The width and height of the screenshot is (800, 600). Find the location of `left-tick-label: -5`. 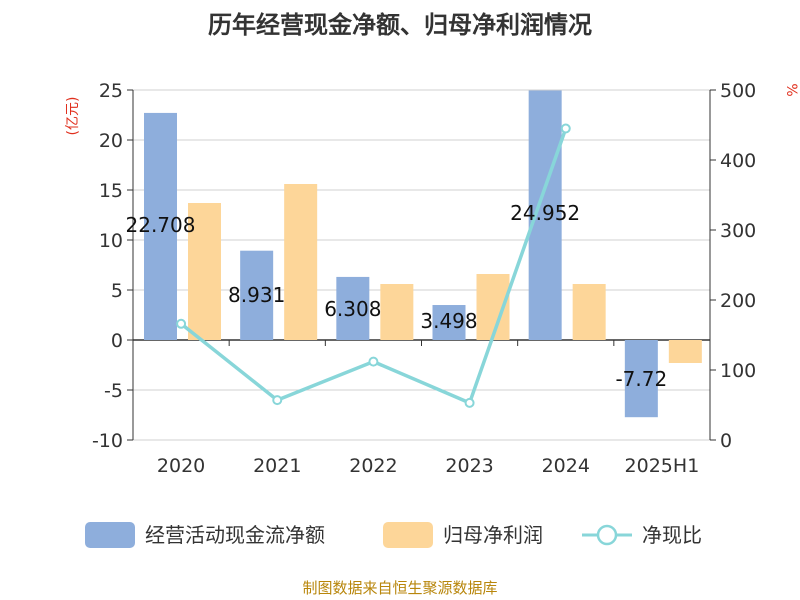

left-tick-label: -5 is located at coordinates (113, 391).